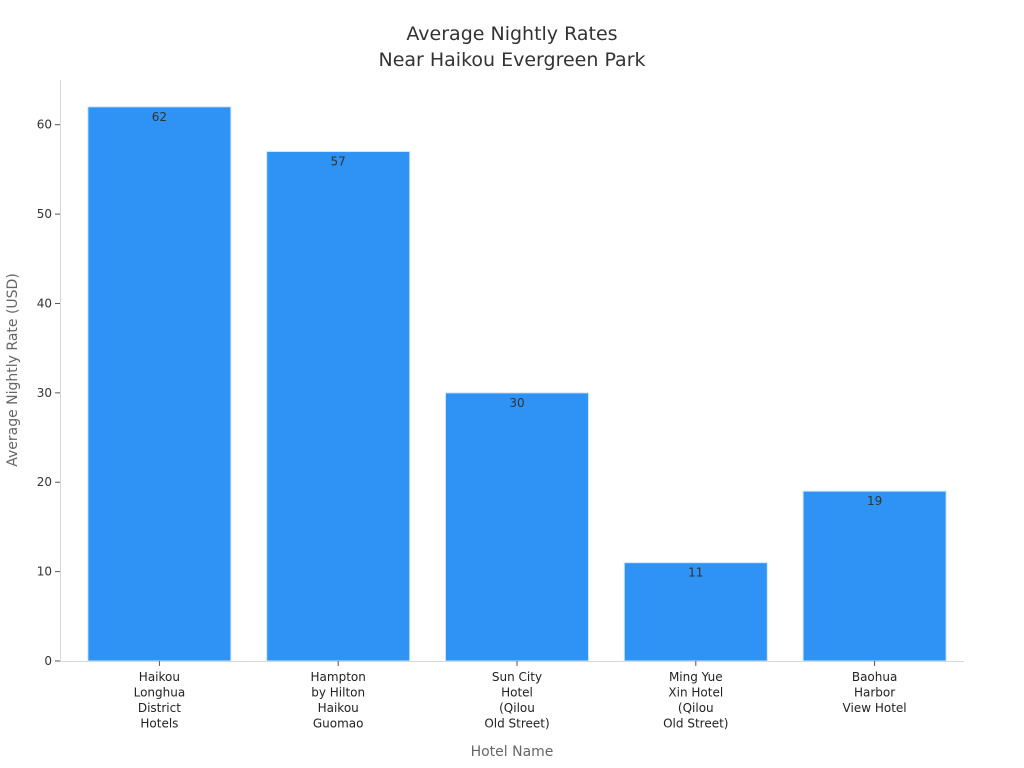  Describe the element at coordinates (511, 60) in the screenshot. I see `chart-title-line-2: Near Haikou Evergreen Park` at that location.